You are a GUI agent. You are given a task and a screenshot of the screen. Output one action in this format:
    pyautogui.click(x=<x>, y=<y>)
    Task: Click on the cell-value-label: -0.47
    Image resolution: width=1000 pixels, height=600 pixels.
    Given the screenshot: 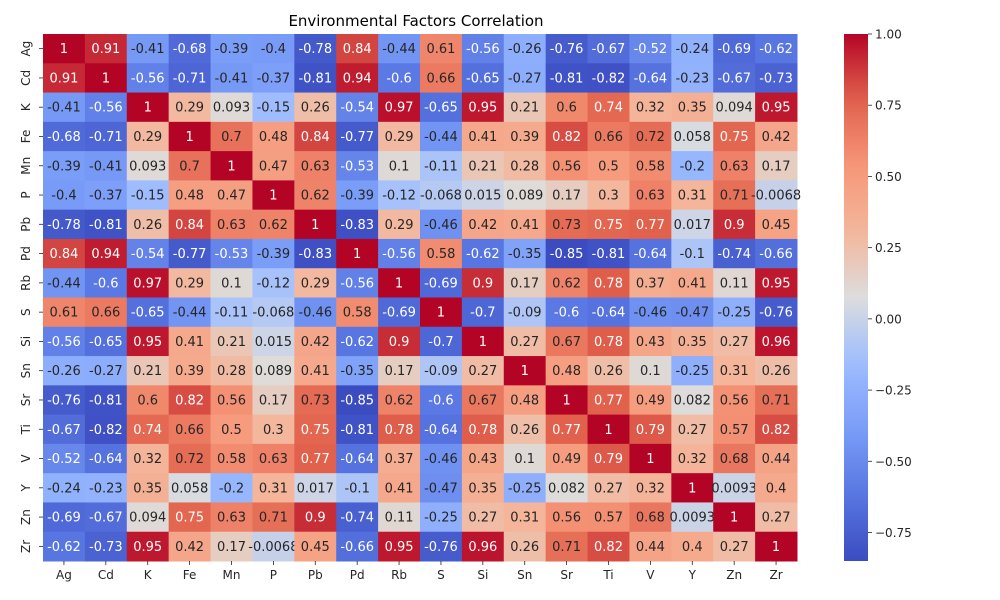 What is the action you would take?
    pyautogui.click(x=692, y=313)
    